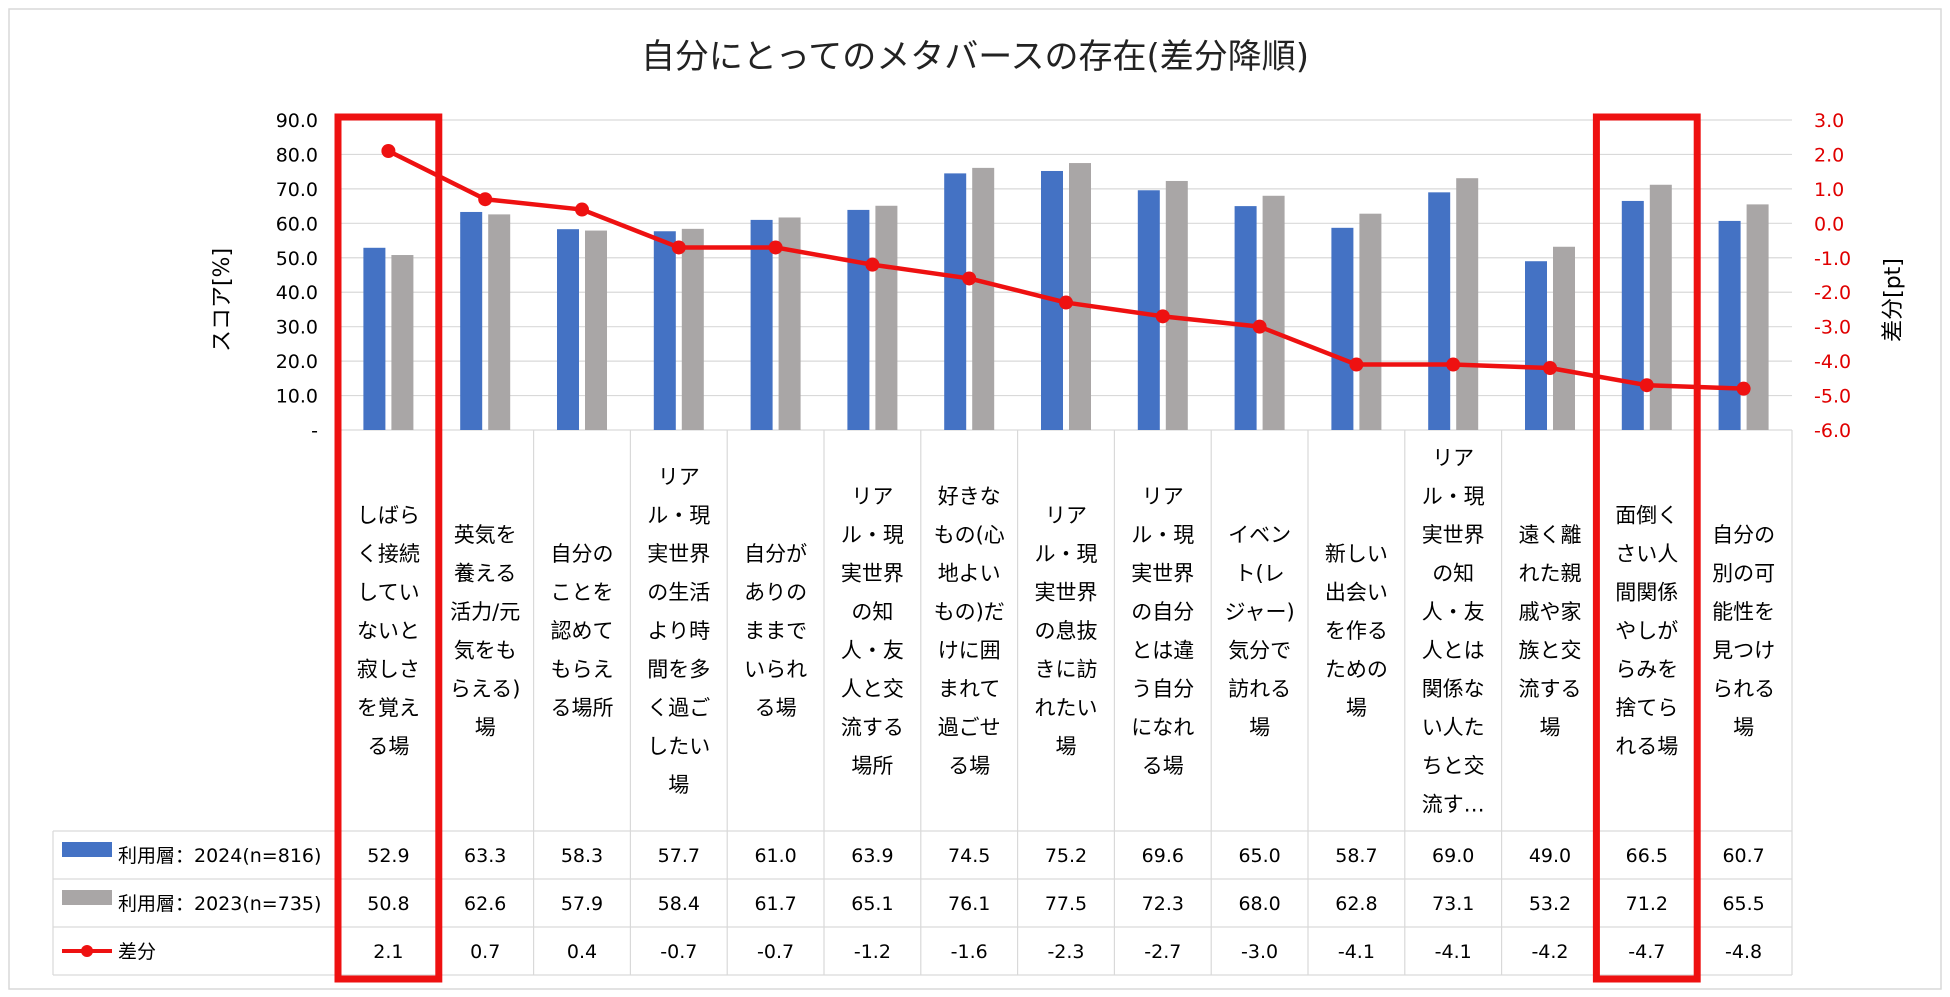  What do you see at coordinates (1163, 856) in the screenshot?
I see `data-table-cell: 69.6` at bounding box center [1163, 856].